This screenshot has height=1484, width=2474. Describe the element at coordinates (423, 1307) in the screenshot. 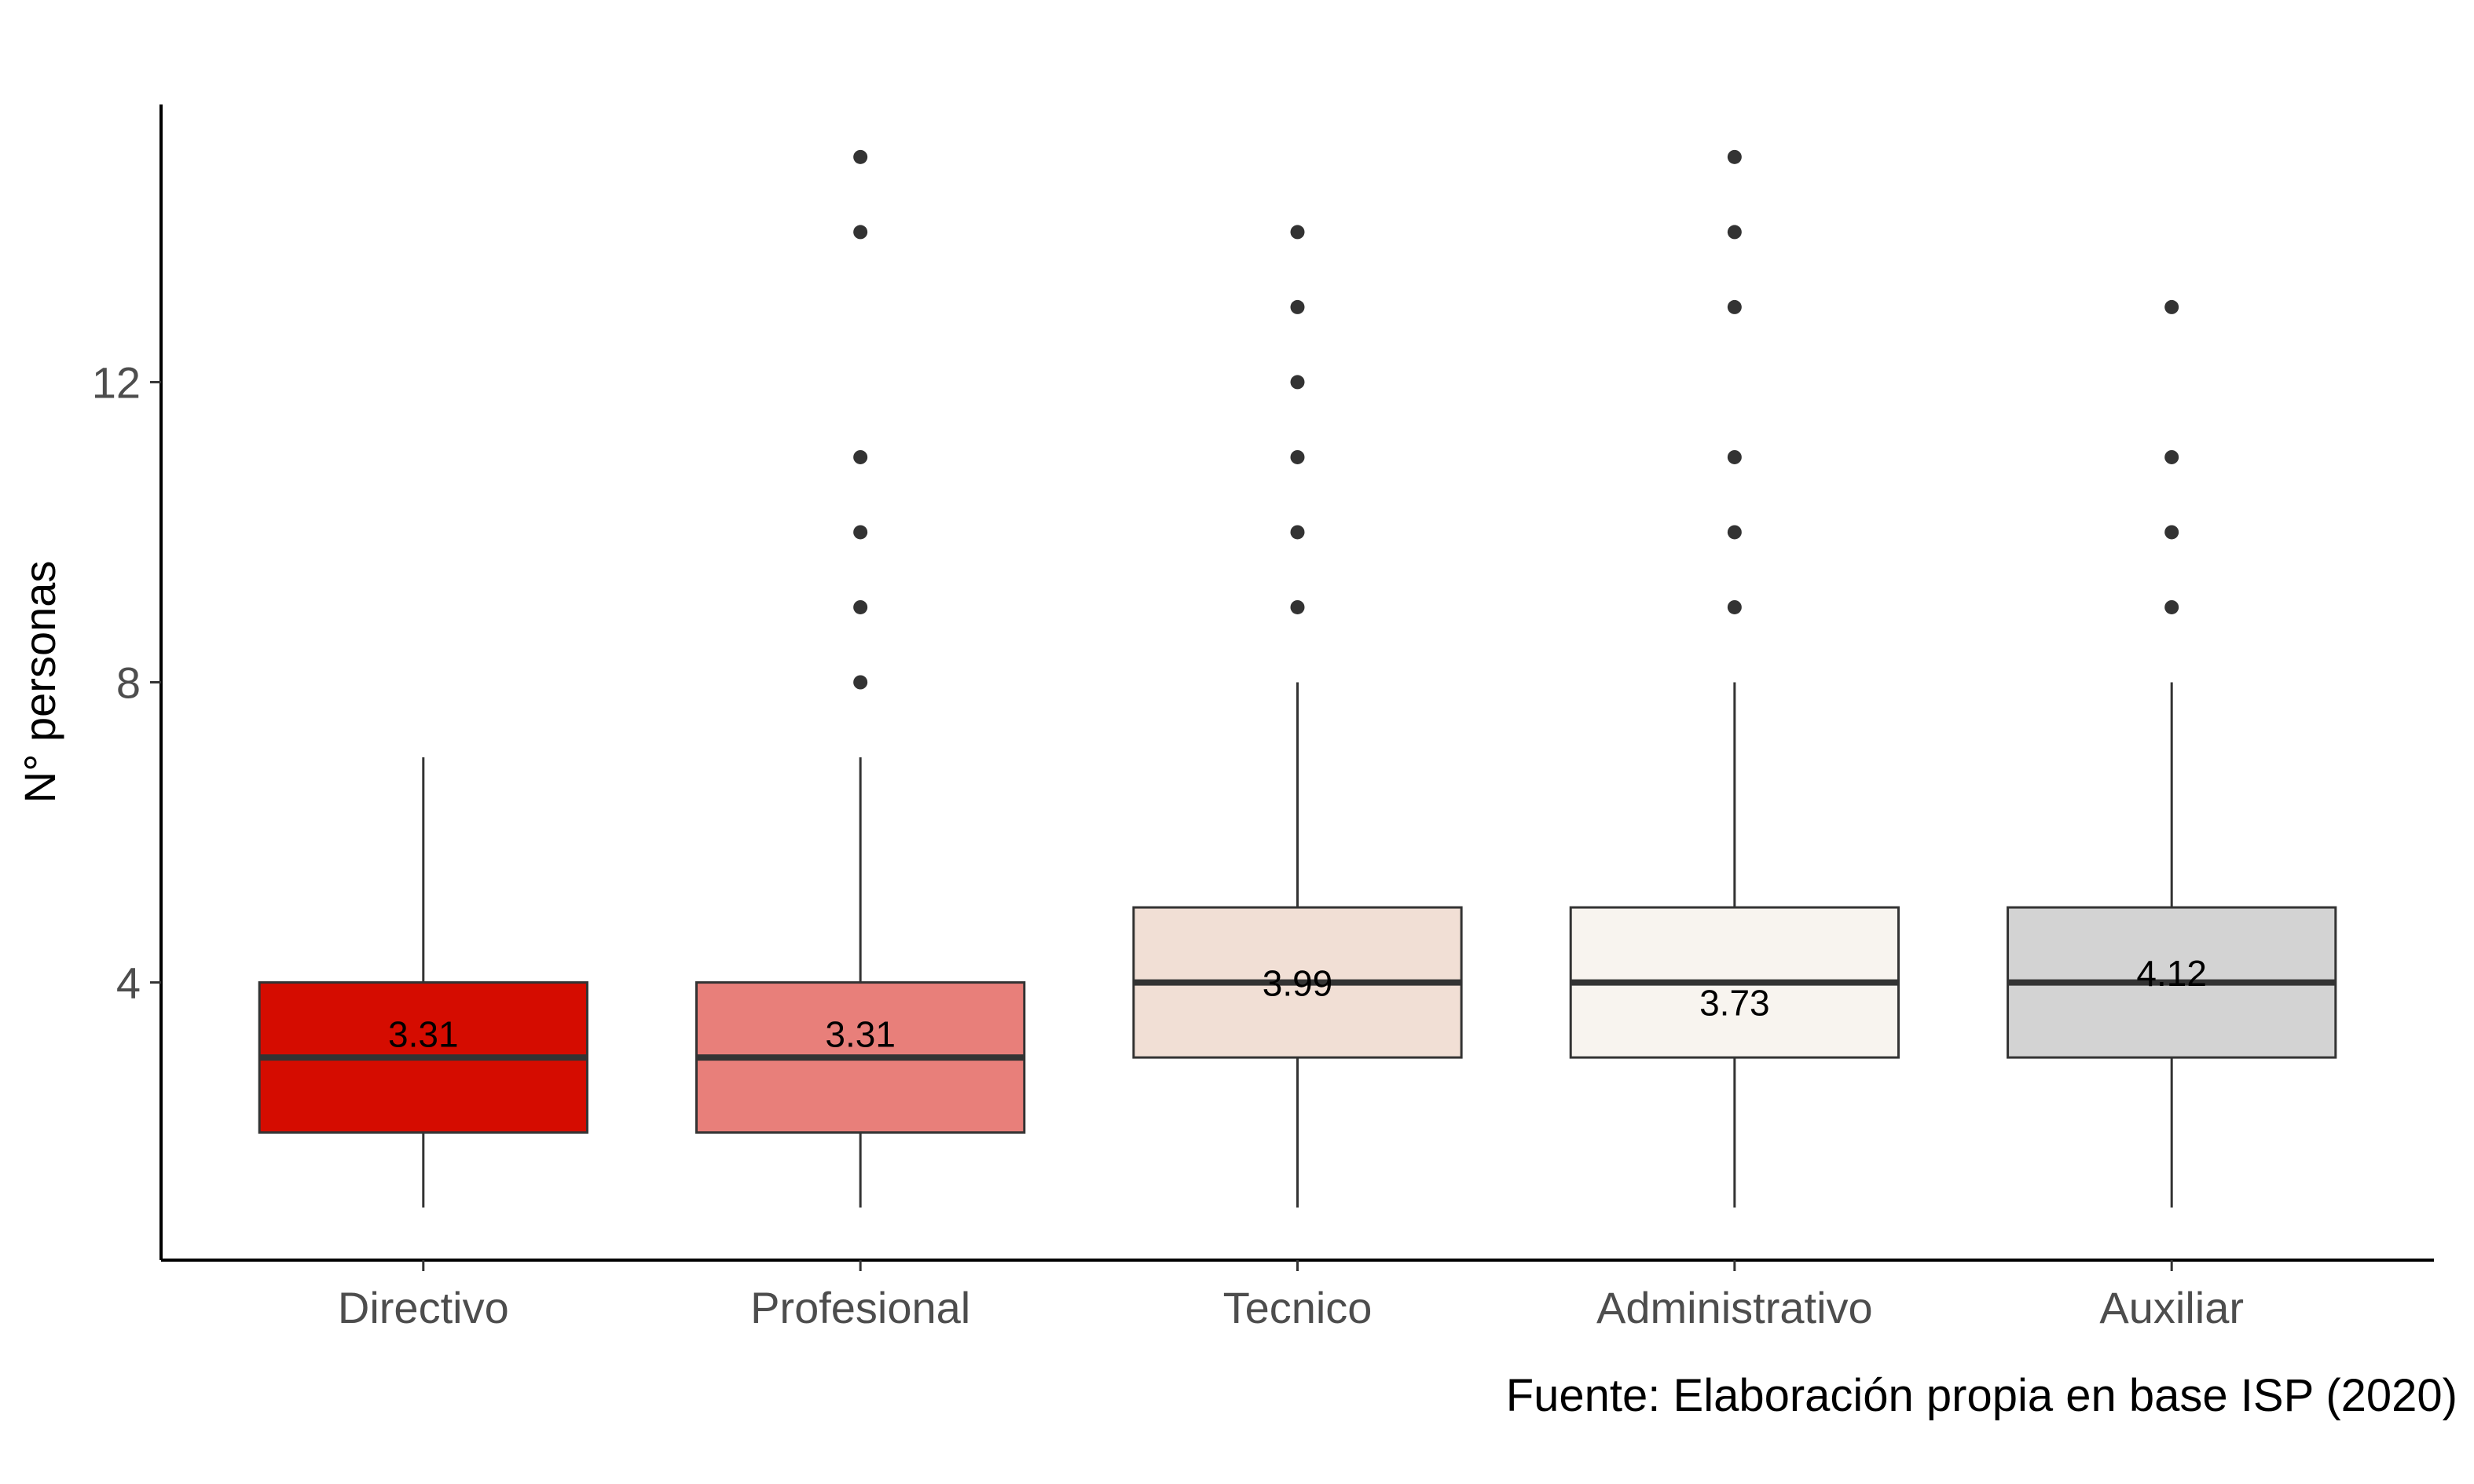

I see `x-tick-label: Directivo` at that location.